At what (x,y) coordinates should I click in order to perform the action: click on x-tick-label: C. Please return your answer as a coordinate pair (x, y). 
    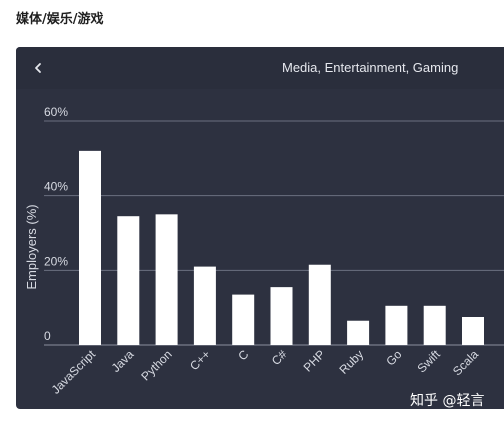
    Looking at the image, I should click on (243, 355).